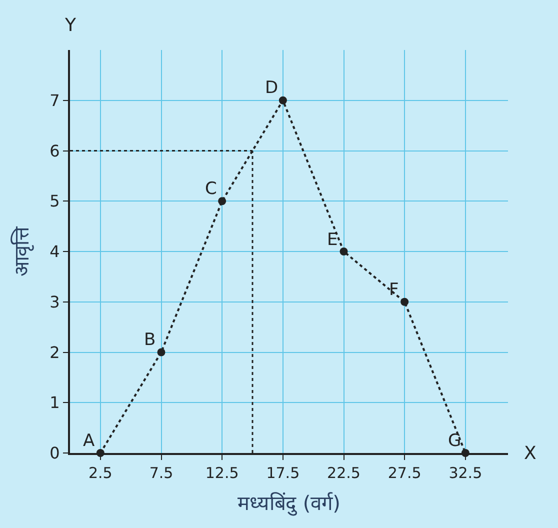  Describe the element at coordinates (343, 473) in the screenshot. I see `x-tick-label: 22.5` at that location.